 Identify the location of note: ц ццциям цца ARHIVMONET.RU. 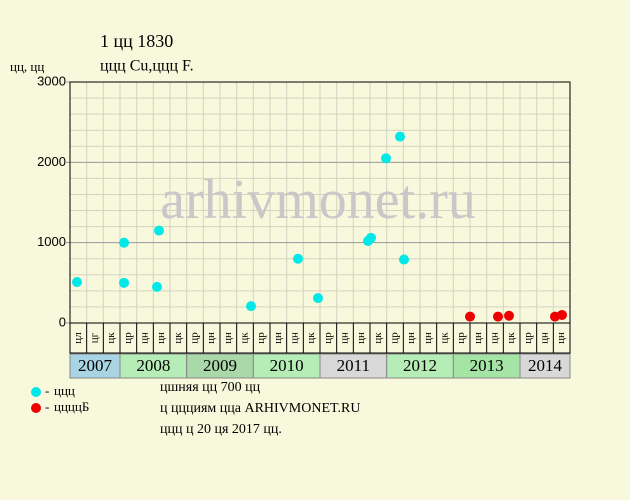
(260, 408).